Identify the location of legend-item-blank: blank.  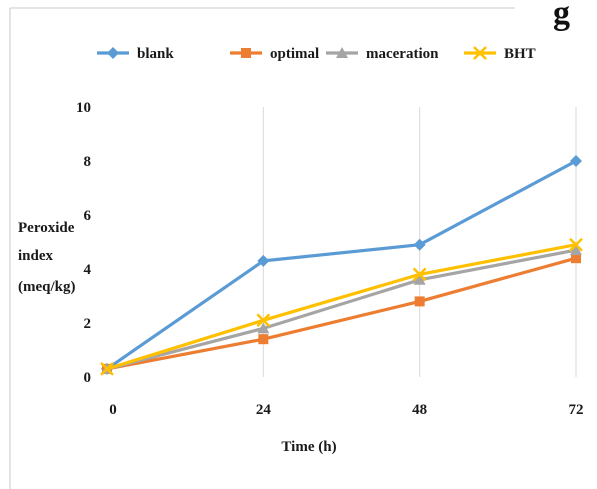
(135, 54).